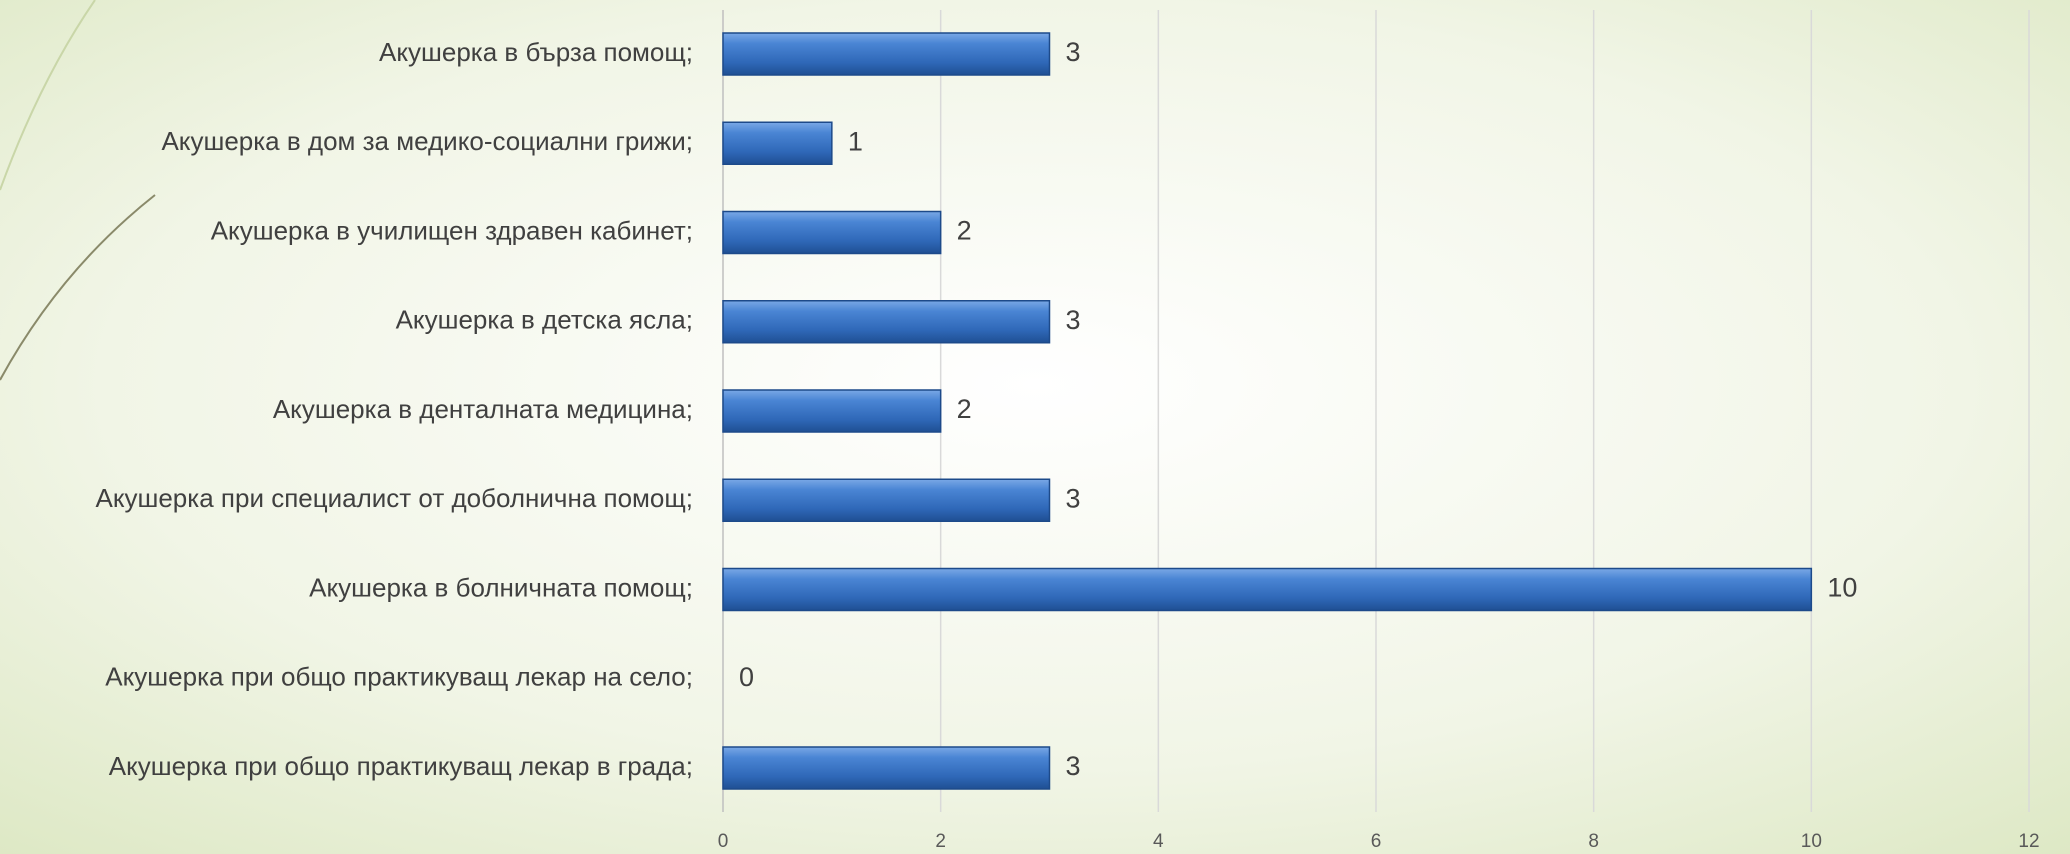 Image resolution: width=2070 pixels, height=854 pixels. Describe the element at coordinates (1842, 588) in the screenshot. I see `data-label: 10` at that location.